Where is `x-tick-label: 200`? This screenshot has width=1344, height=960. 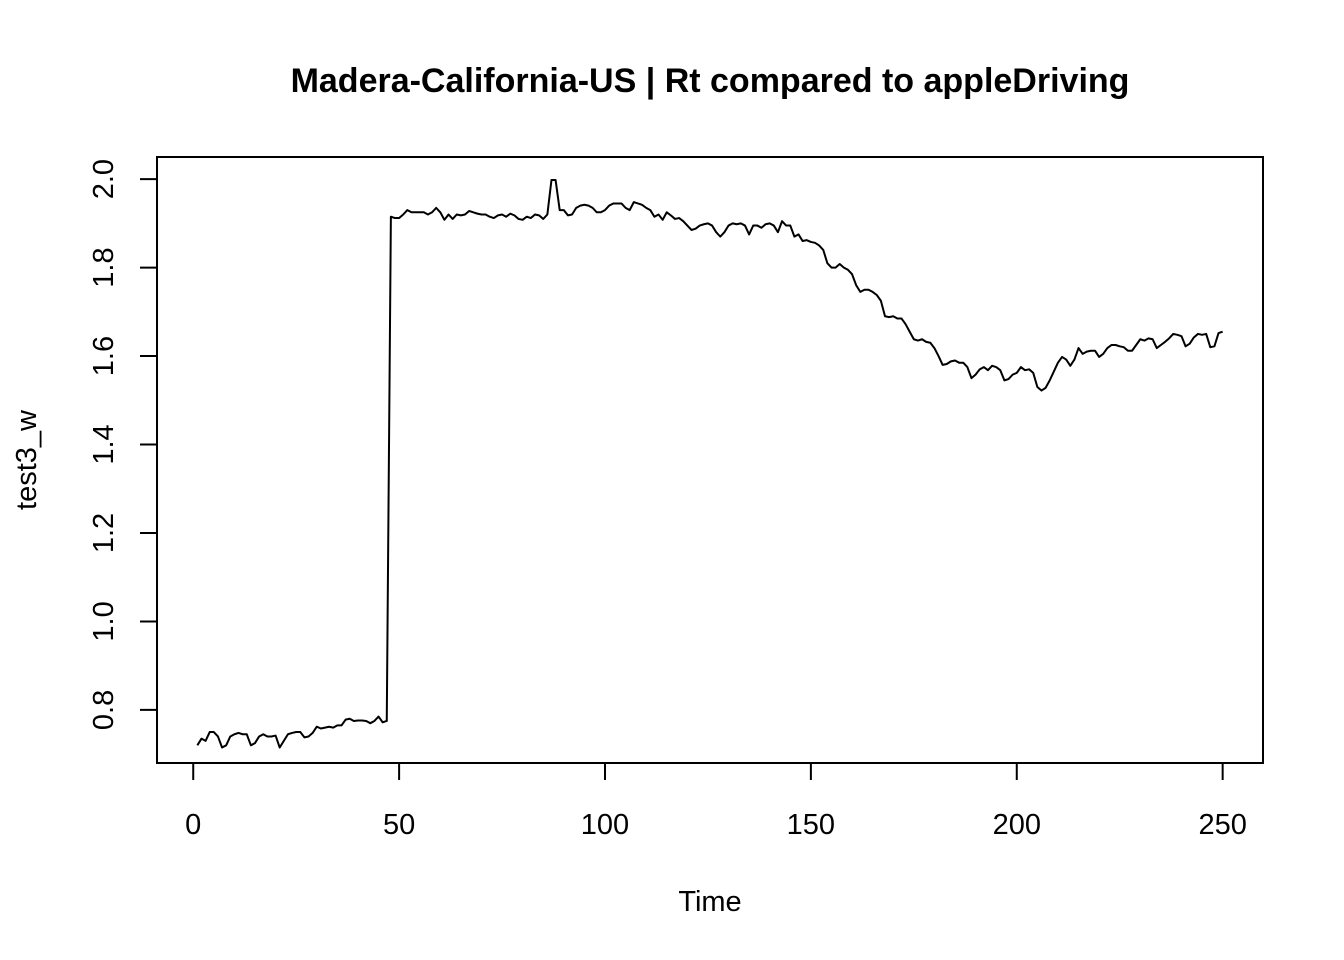 x-tick-label: 200 is located at coordinates (1017, 825).